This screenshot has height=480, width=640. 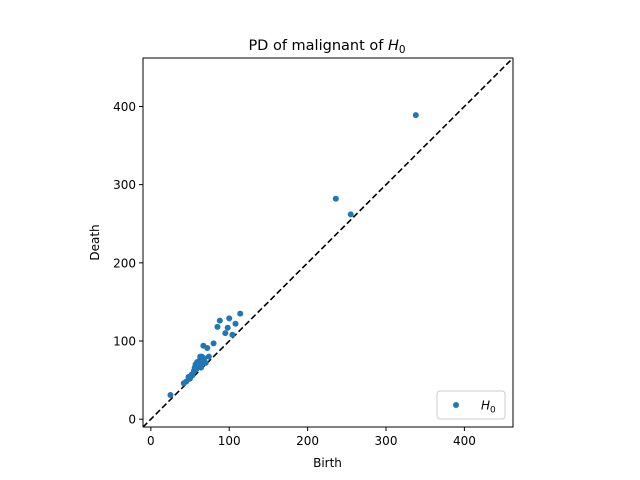 What do you see at coordinates (124, 342) in the screenshot?
I see `y-tick-label: 100` at bounding box center [124, 342].